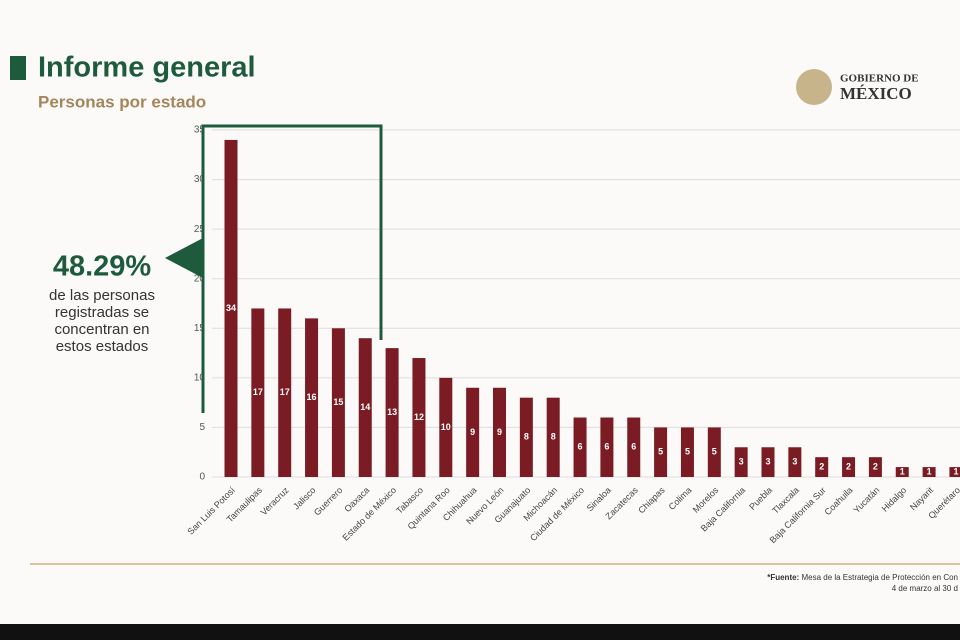 This screenshot has width=960, height=640. I want to click on callout-text: concentran en, so click(101, 329).